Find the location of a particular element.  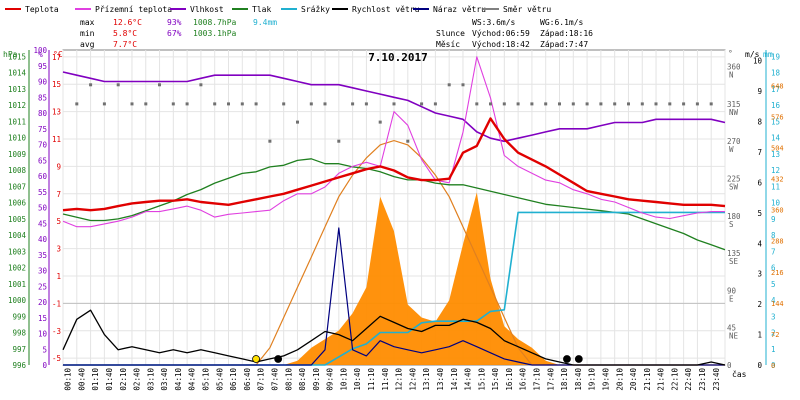

press-tick-label: 1007 is located at coordinates (17, 186).